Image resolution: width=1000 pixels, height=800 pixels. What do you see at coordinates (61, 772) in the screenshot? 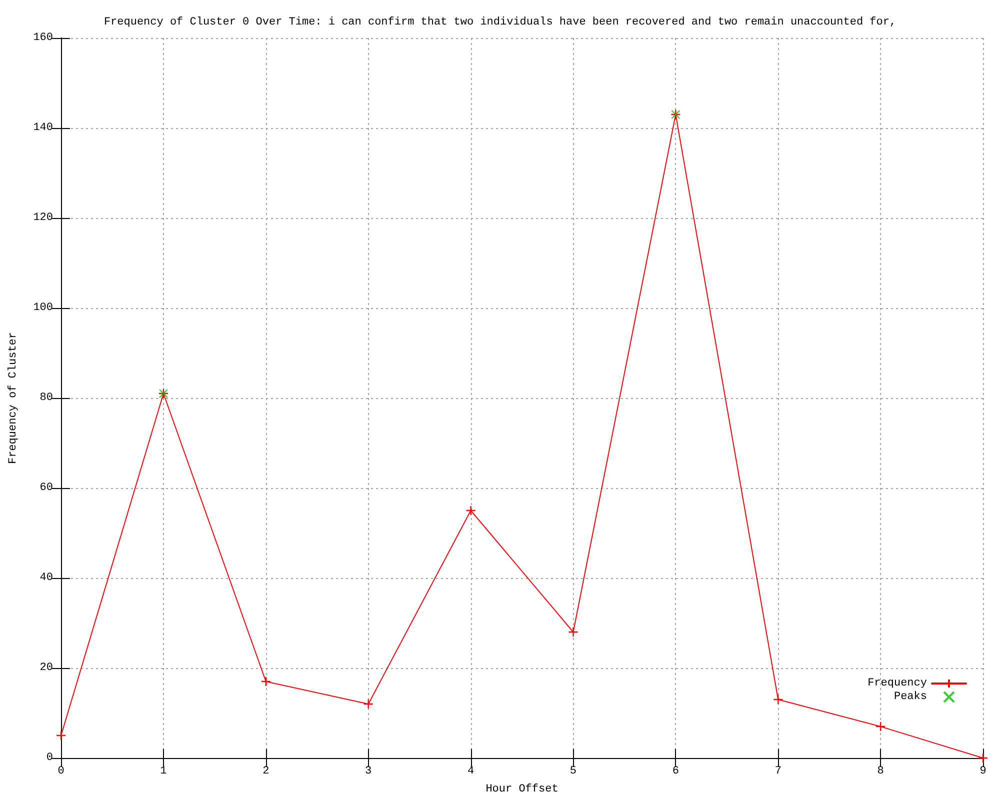
I see `x-tick-label: 0` at bounding box center [61, 772].